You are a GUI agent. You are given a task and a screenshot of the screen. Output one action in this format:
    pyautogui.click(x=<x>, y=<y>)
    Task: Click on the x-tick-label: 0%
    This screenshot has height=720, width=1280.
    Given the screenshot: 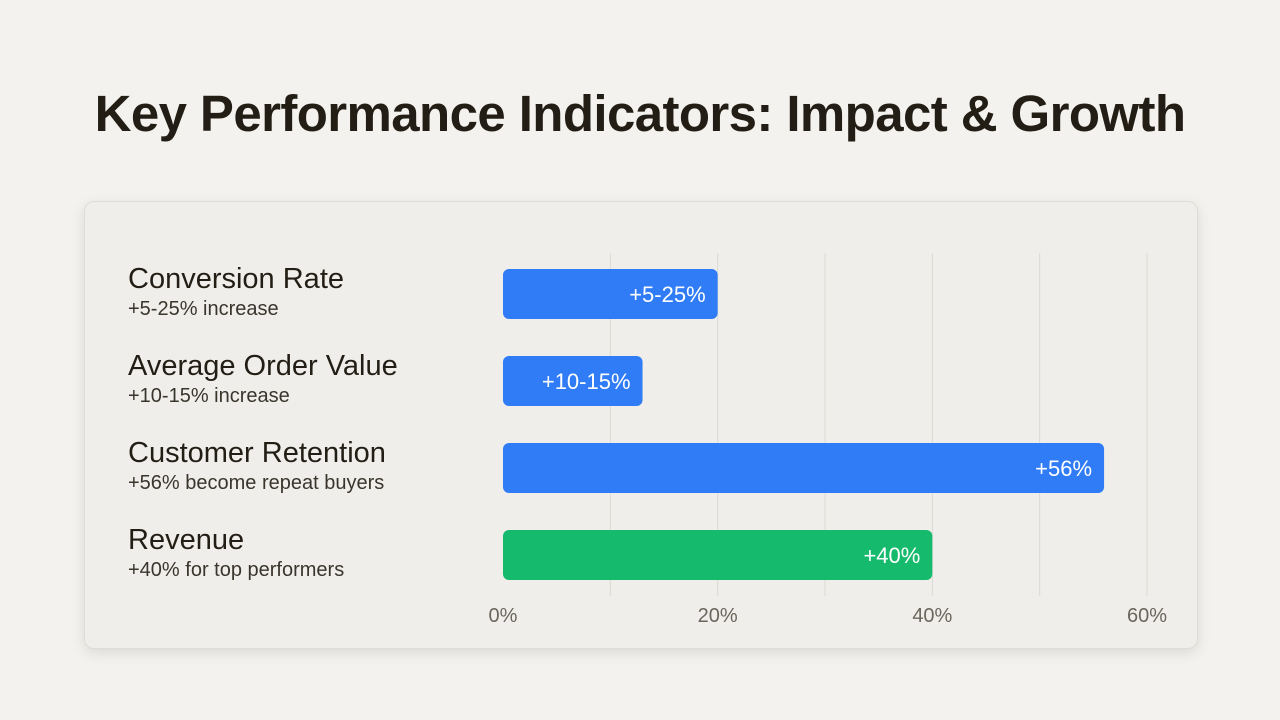 What is the action you would take?
    pyautogui.click(x=503, y=616)
    